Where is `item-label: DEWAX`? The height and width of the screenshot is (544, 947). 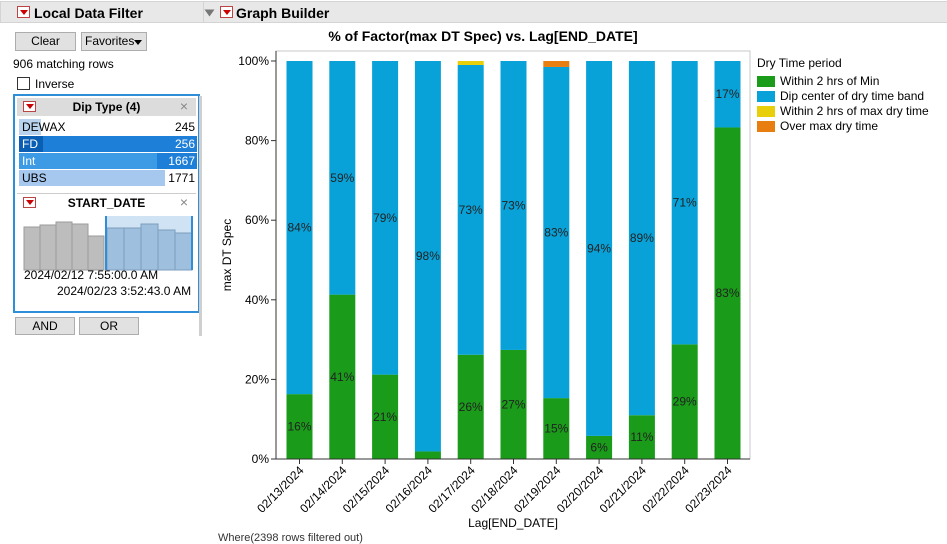
item-label: DEWAX is located at coordinates (44, 127).